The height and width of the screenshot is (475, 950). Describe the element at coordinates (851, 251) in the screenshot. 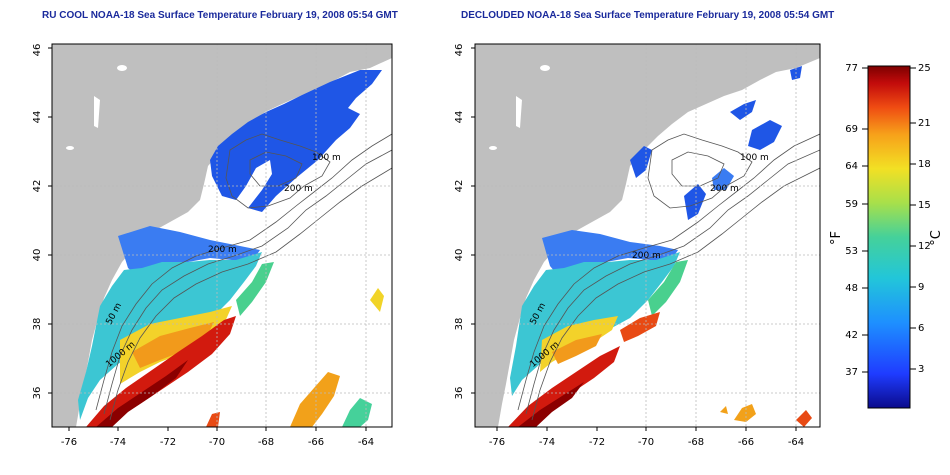

I see `colorbar-f-tick: 53` at that location.